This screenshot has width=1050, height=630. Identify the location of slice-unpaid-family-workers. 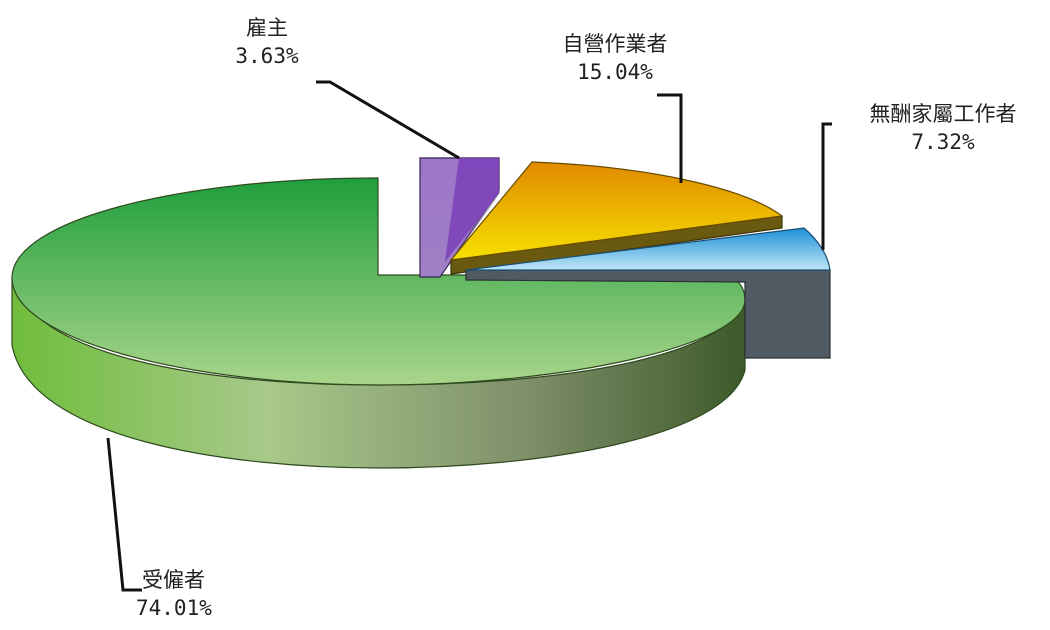
(648, 293).